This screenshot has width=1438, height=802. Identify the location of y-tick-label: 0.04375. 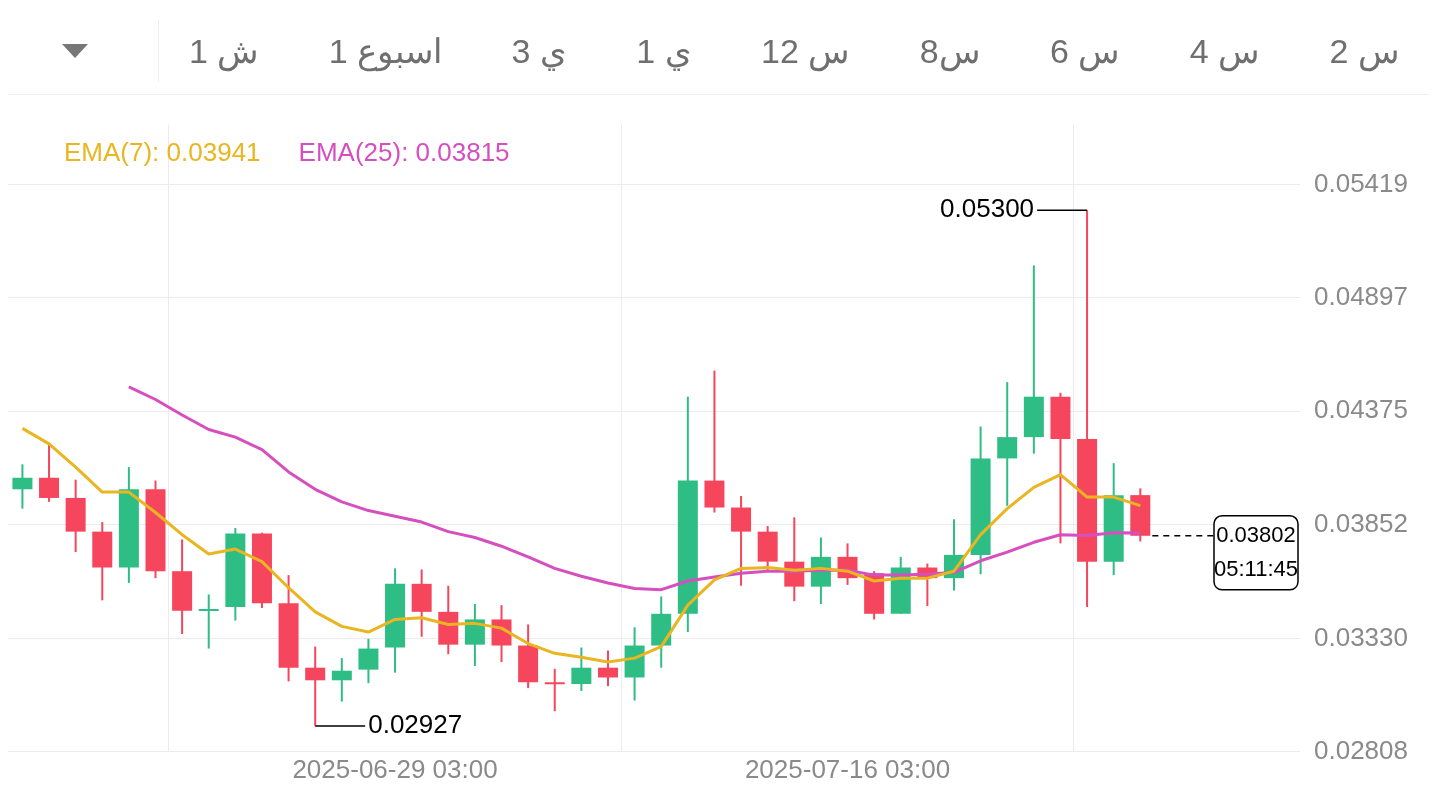
(1361, 409).